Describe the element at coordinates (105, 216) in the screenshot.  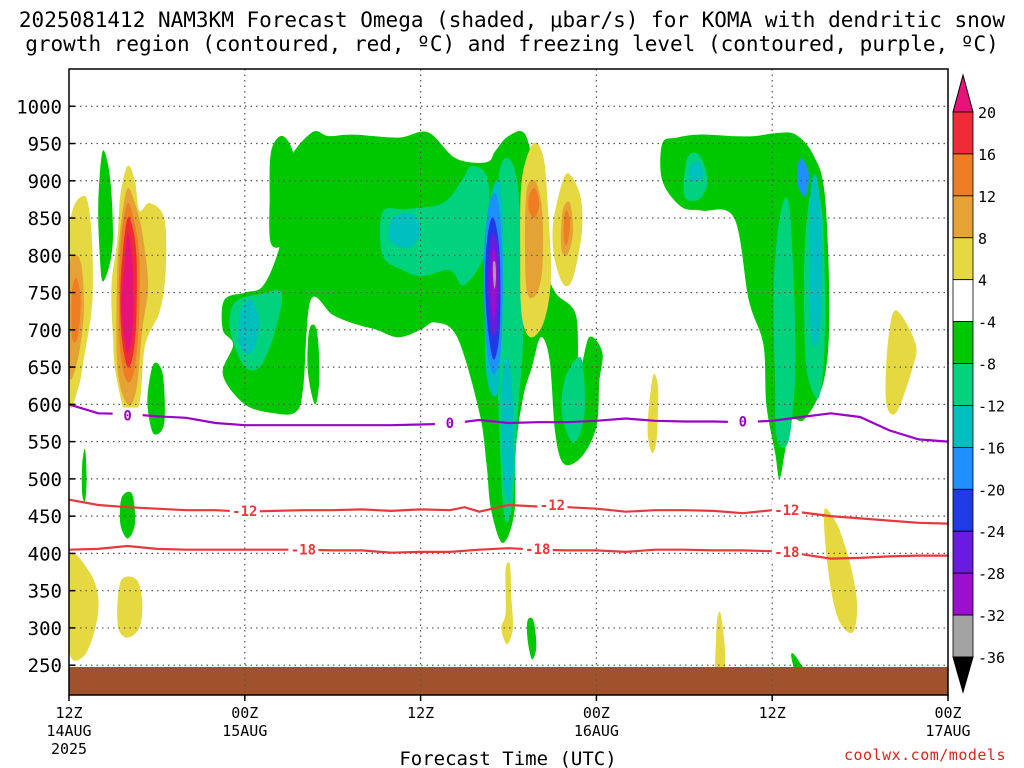
I see `omega-region-12--4` at that location.